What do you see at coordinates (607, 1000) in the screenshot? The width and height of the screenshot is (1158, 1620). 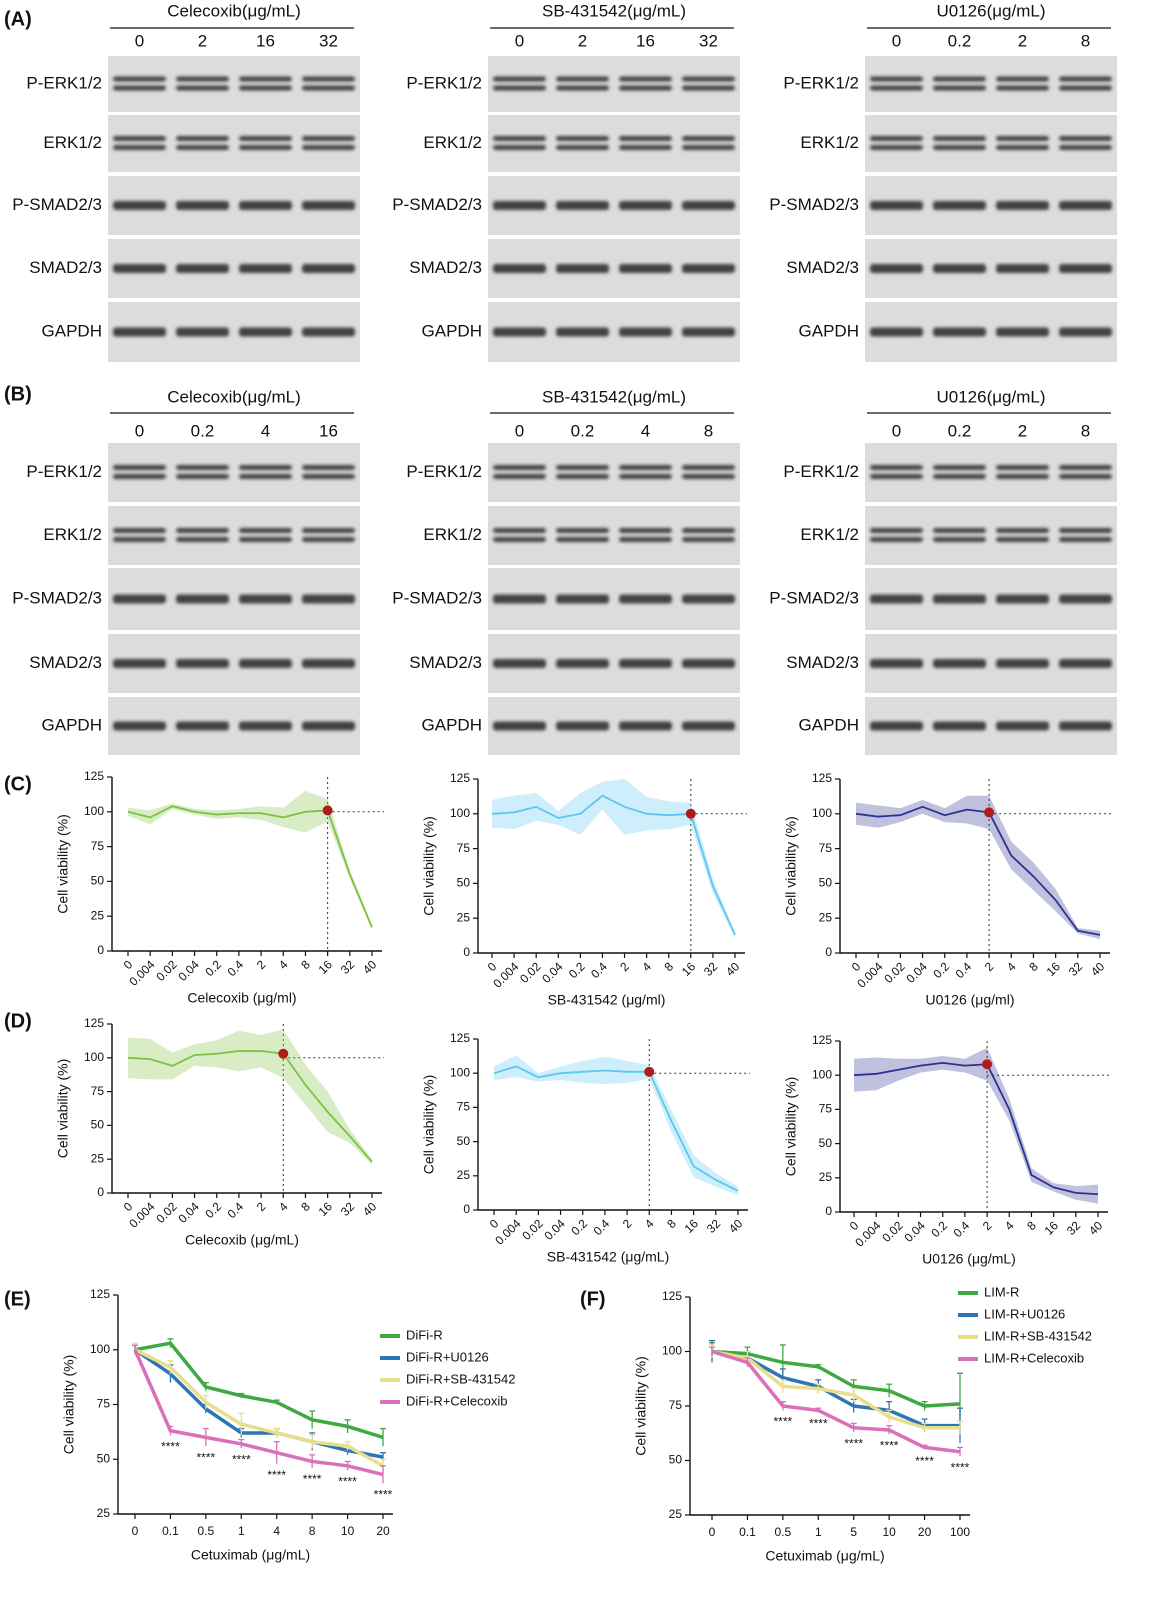 I see `x-axis-title: SB-431542 (μg/ml)` at bounding box center [607, 1000].